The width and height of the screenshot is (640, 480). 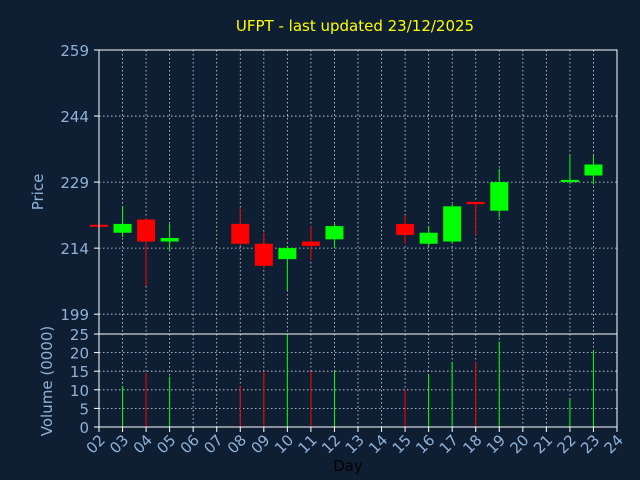 What do you see at coordinates (74, 51) in the screenshot?
I see `price-tick-label: 259` at bounding box center [74, 51].